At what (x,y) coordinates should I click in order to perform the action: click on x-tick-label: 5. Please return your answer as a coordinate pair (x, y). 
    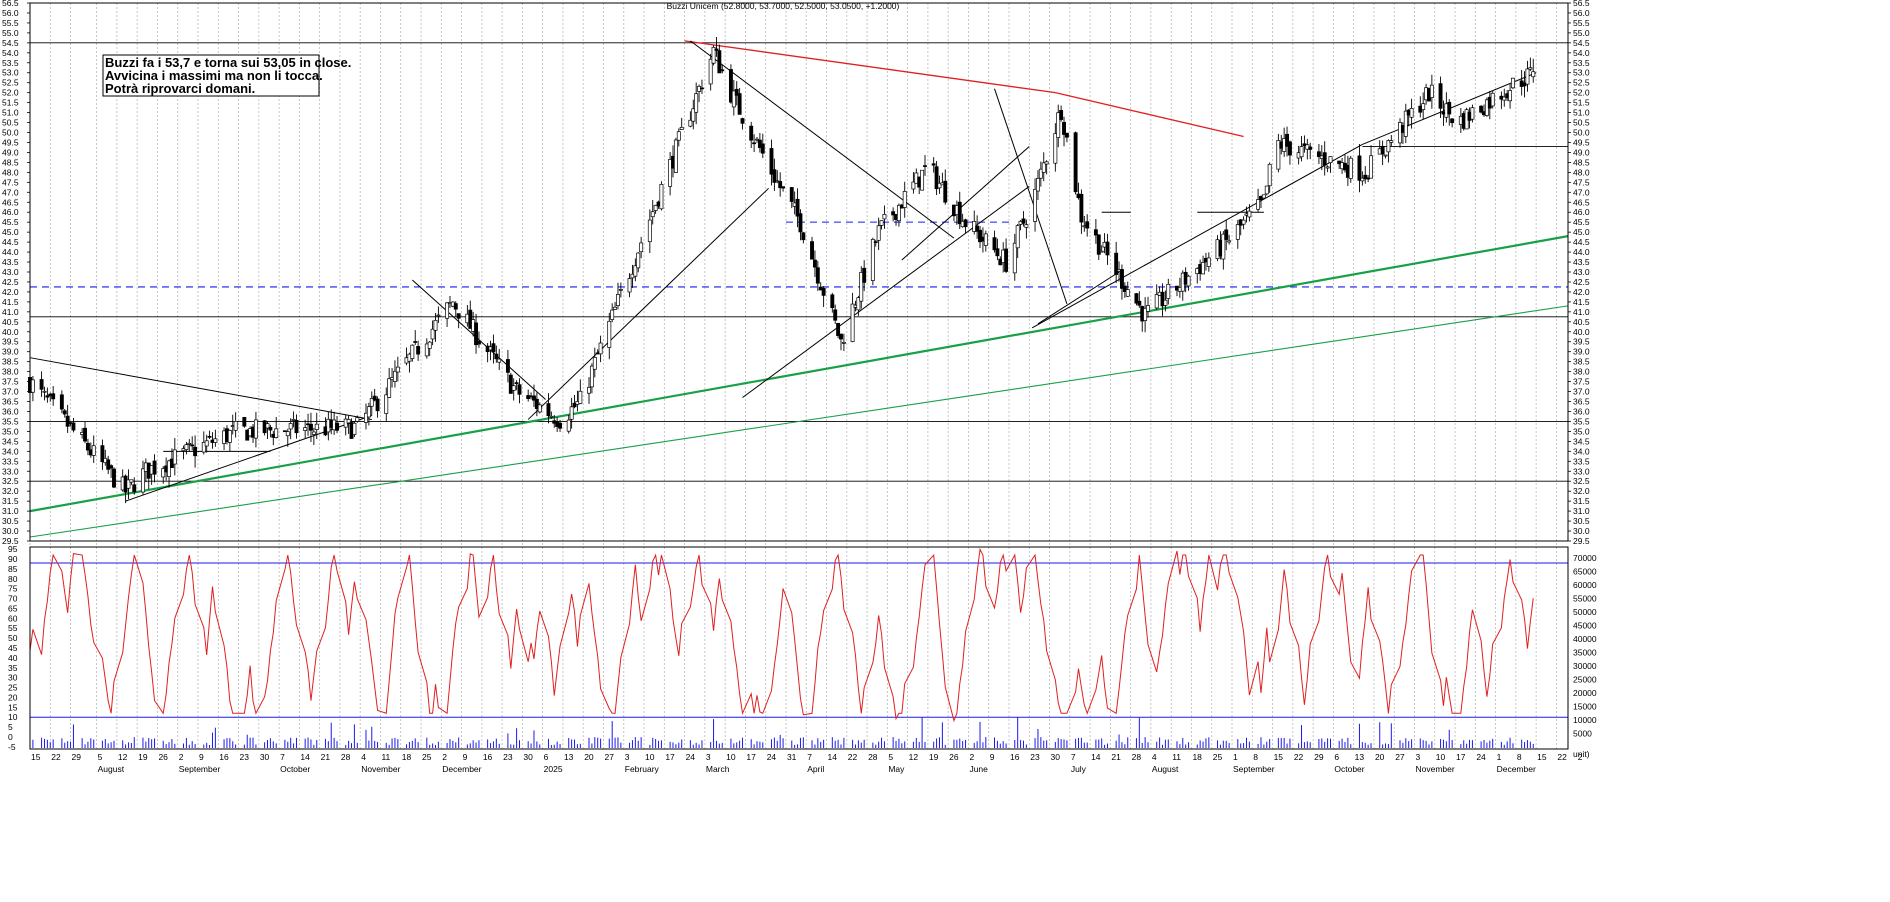
    Looking at the image, I should click on (890, 757).